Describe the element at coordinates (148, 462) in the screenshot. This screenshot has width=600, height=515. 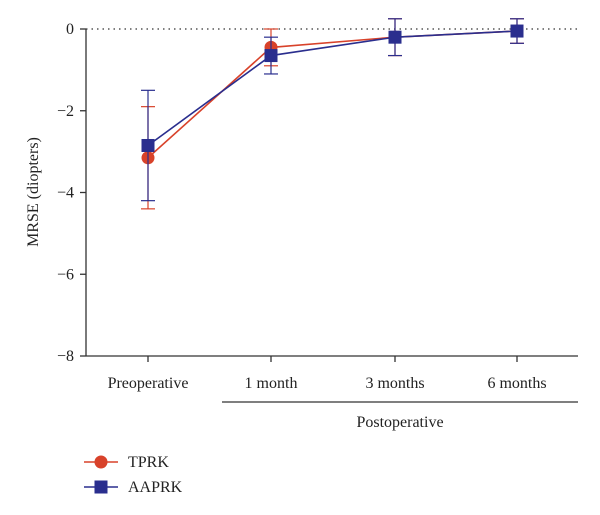
I see `legend-label-tprk: TPRK` at that location.